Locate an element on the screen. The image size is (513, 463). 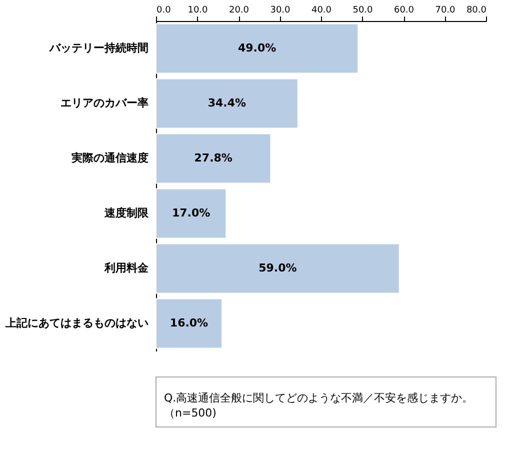
x-tick-label: 40.0 is located at coordinates (321, 11).